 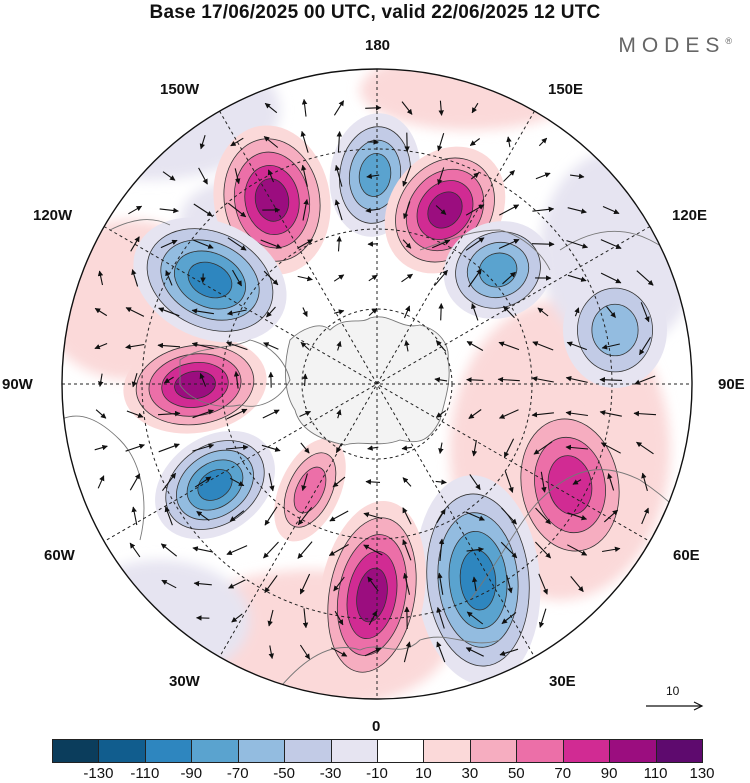 What do you see at coordinates (184, 681) in the screenshot?
I see `lon-label-30w: 30W` at bounding box center [184, 681].